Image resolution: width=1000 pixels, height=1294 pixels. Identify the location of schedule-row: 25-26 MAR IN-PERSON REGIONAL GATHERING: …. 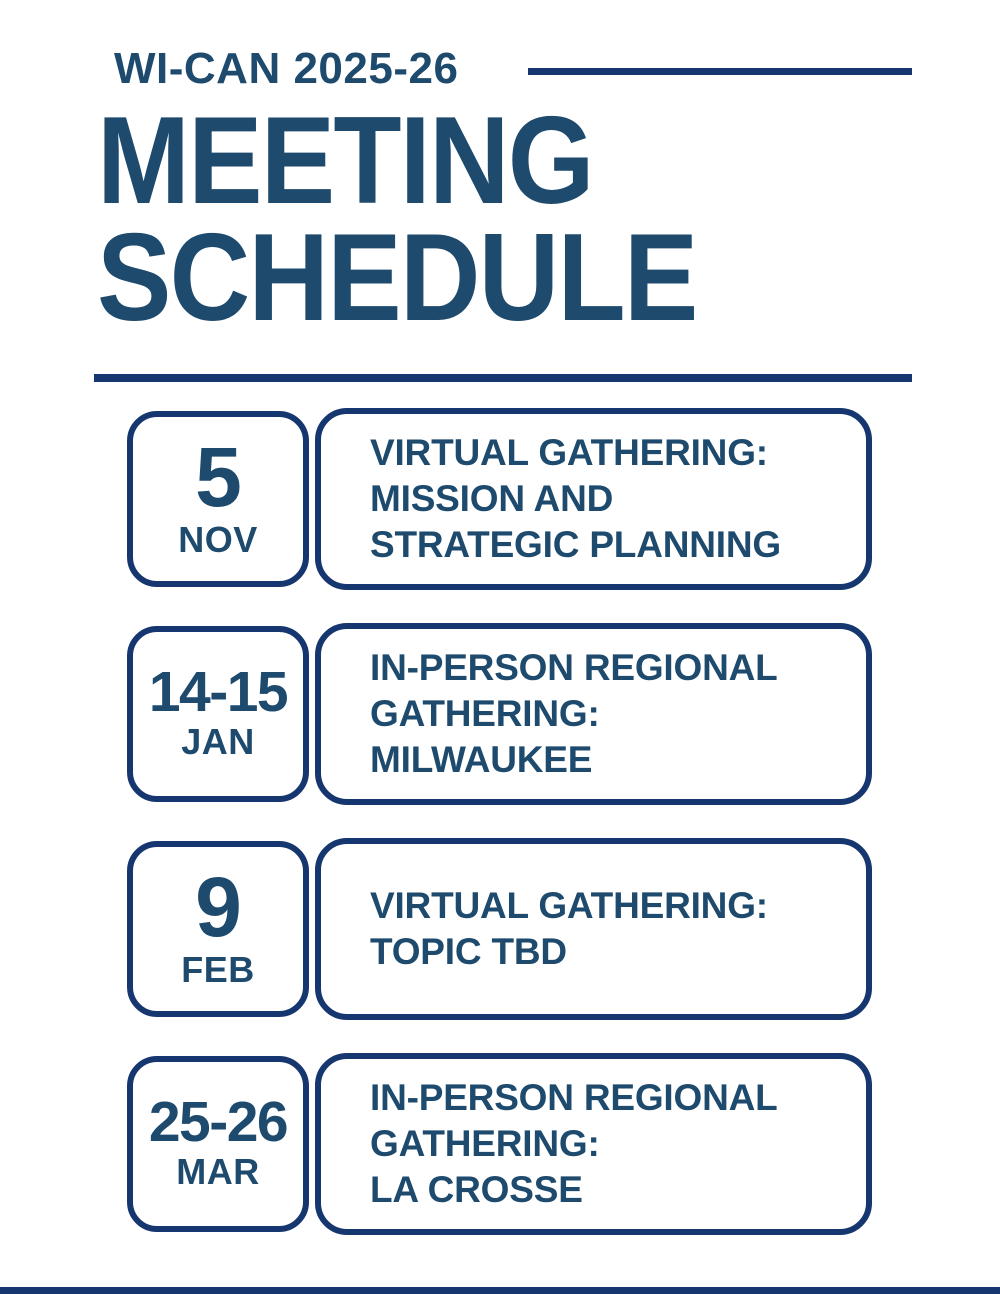
(500, 1144).